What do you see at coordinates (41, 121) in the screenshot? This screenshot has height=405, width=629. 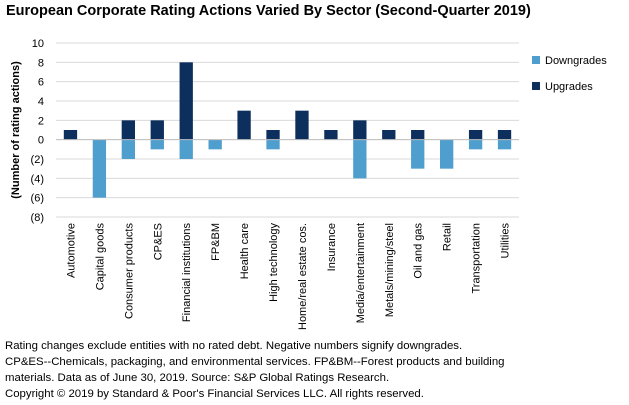 I see `y-tick-label: 2` at bounding box center [41, 121].